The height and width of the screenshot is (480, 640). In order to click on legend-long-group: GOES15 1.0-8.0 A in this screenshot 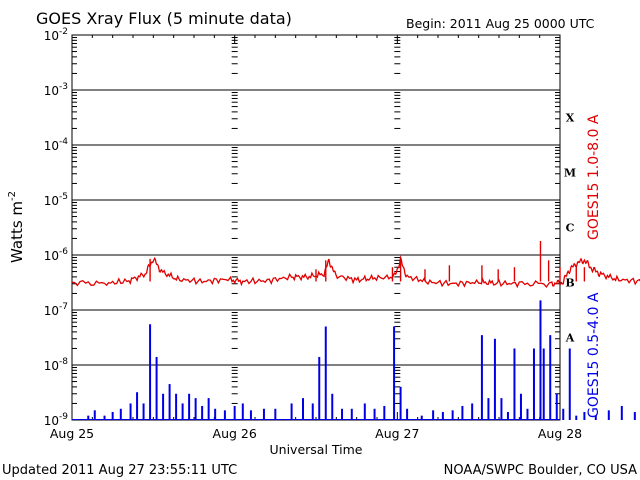, I will do `click(594, 177)`.